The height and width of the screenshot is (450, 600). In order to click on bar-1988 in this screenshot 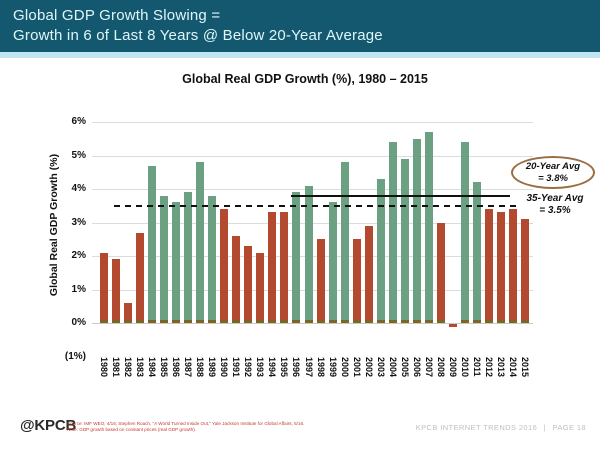, I will do `click(200, 242)`.